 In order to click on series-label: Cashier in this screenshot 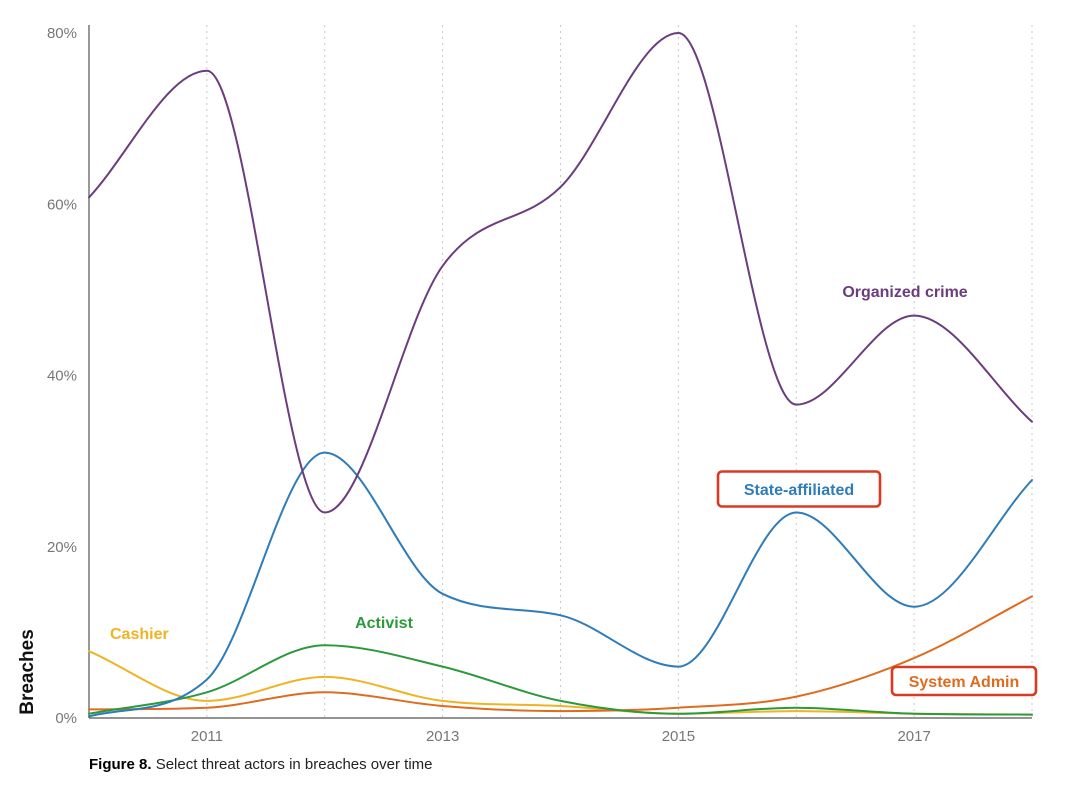, I will do `click(139, 634)`.